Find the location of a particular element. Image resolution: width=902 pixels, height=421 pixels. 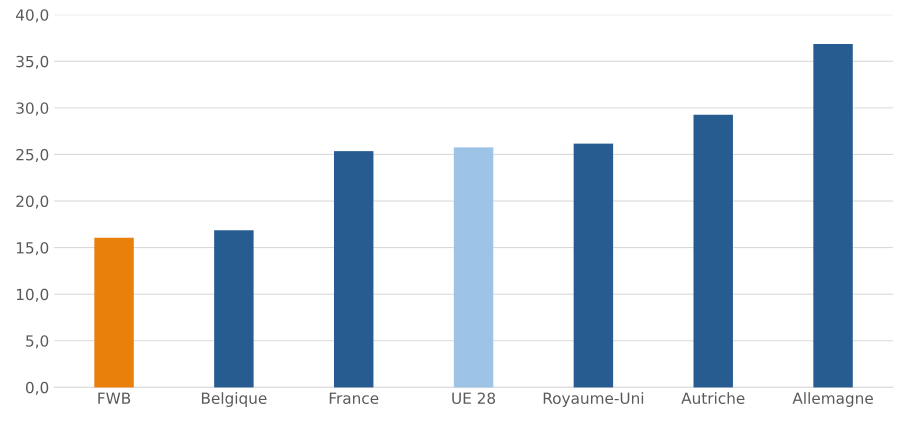

x-tick-label: Allemagne is located at coordinates (832, 399).